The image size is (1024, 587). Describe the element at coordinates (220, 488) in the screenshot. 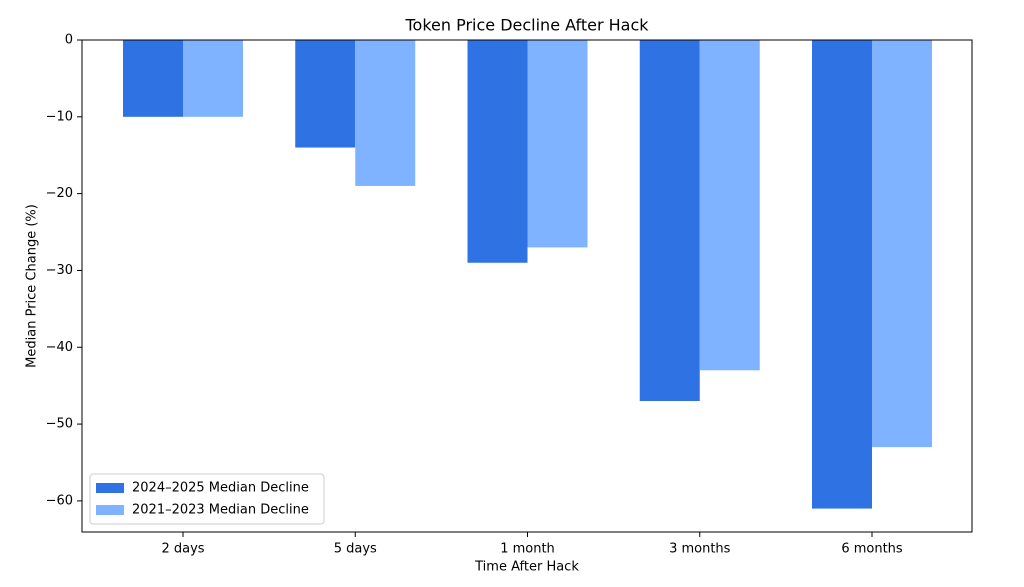

I see `legend-label: 2024–2025 Median Decline` at that location.